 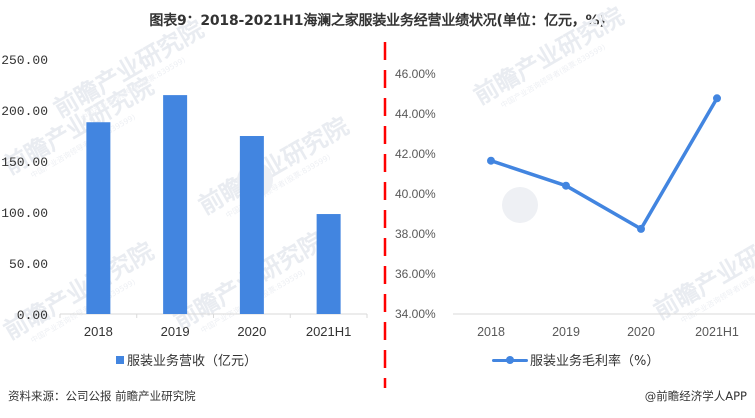 What do you see at coordinates (192, 361) in the screenshot?
I see `legend-revenue-label: 服装业务营收（亿元）` at bounding box center [192, 361].